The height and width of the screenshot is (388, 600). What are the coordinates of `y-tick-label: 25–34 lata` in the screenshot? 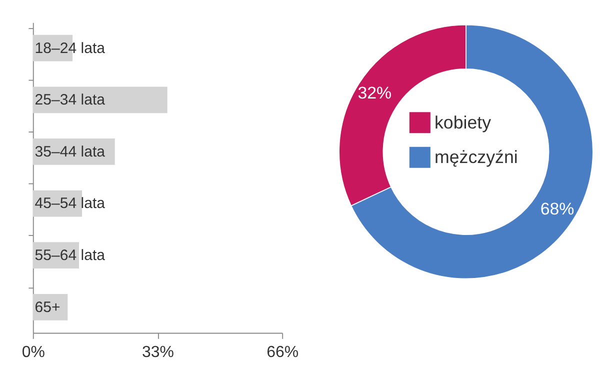 It's located at (70, 100).